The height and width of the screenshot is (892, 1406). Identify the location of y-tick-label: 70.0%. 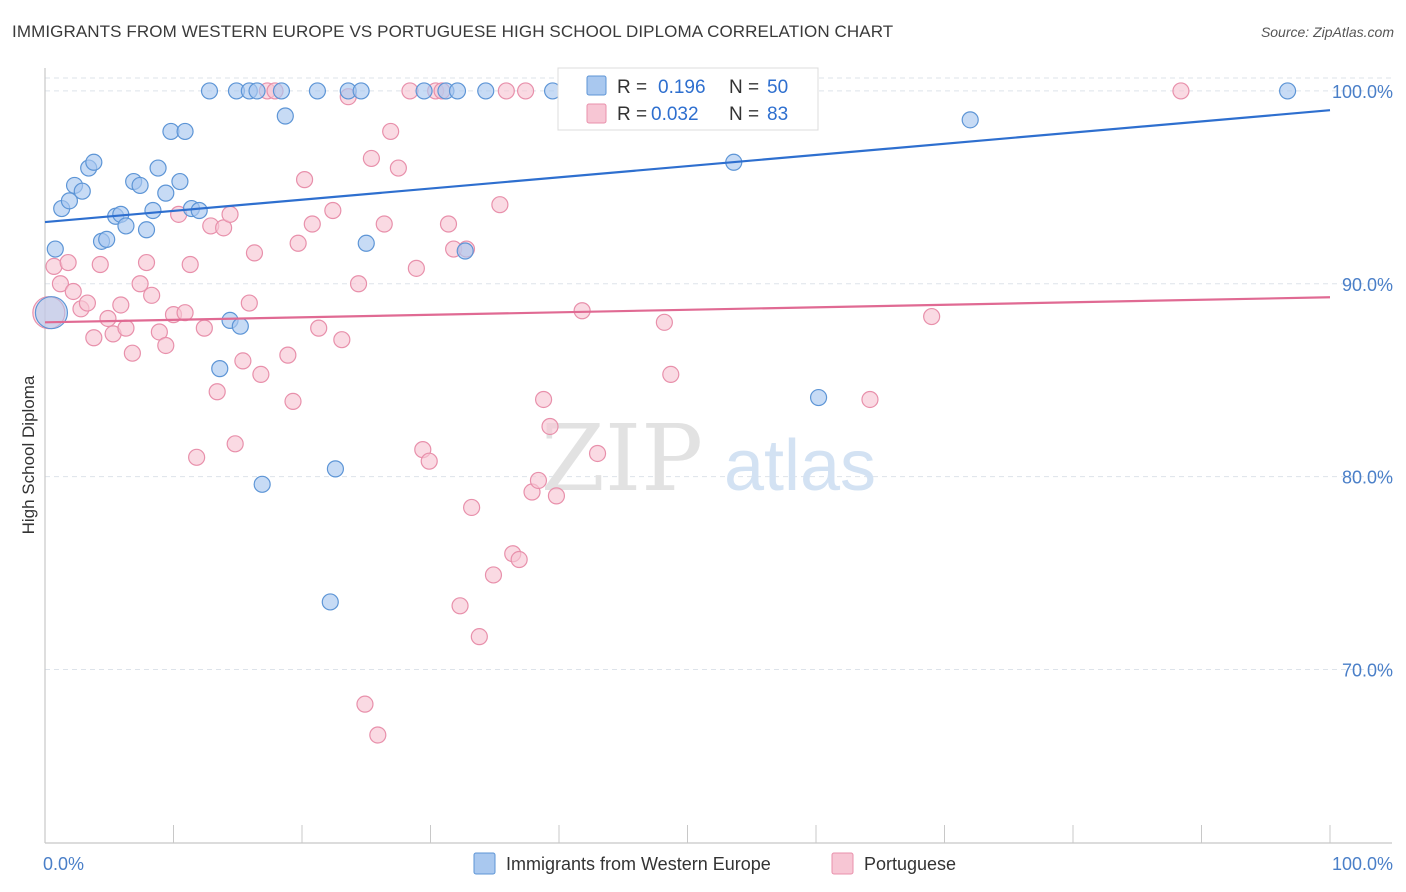
(1367, 670).